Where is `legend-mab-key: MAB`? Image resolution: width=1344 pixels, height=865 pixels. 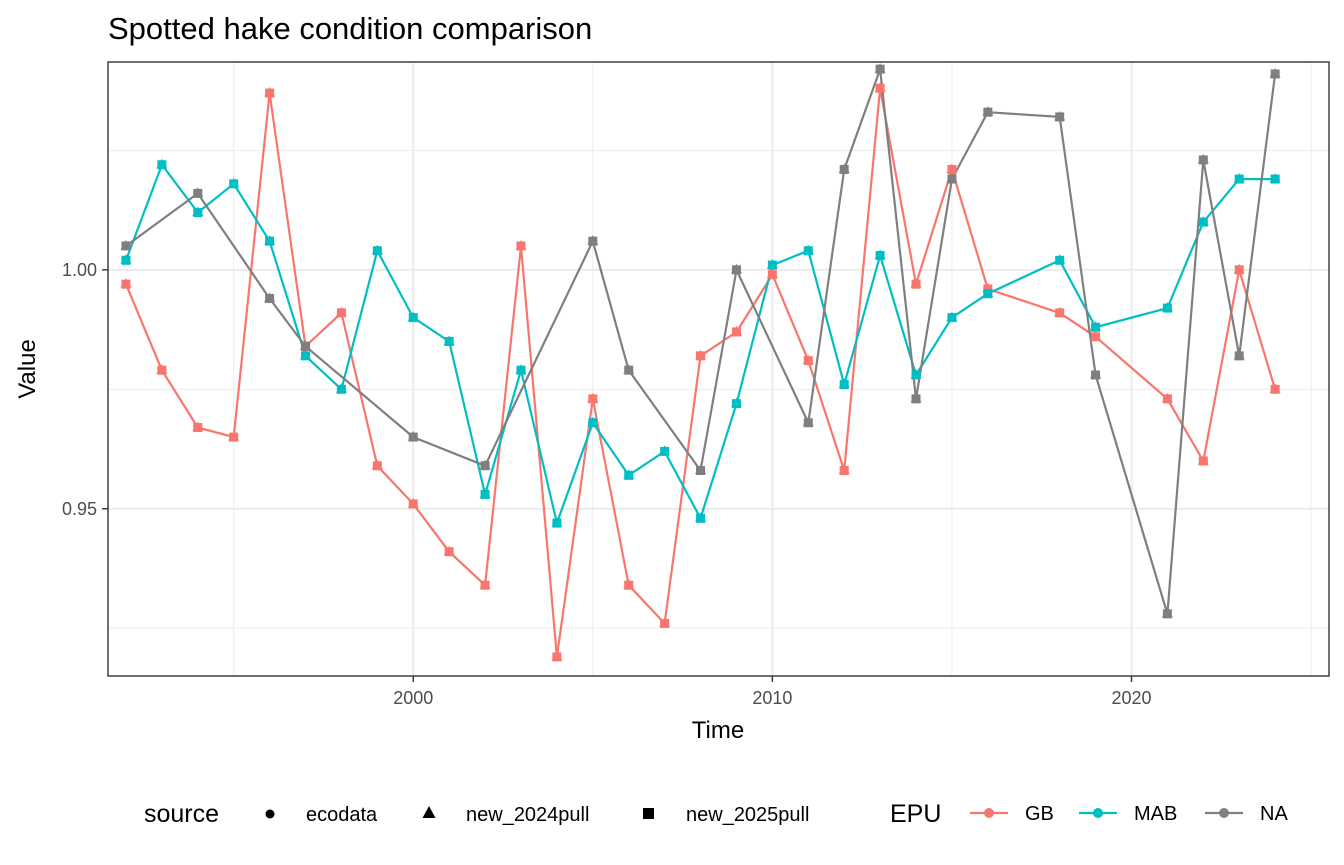 legend-mab-key: MAB is located at coordinates (1128, 814).